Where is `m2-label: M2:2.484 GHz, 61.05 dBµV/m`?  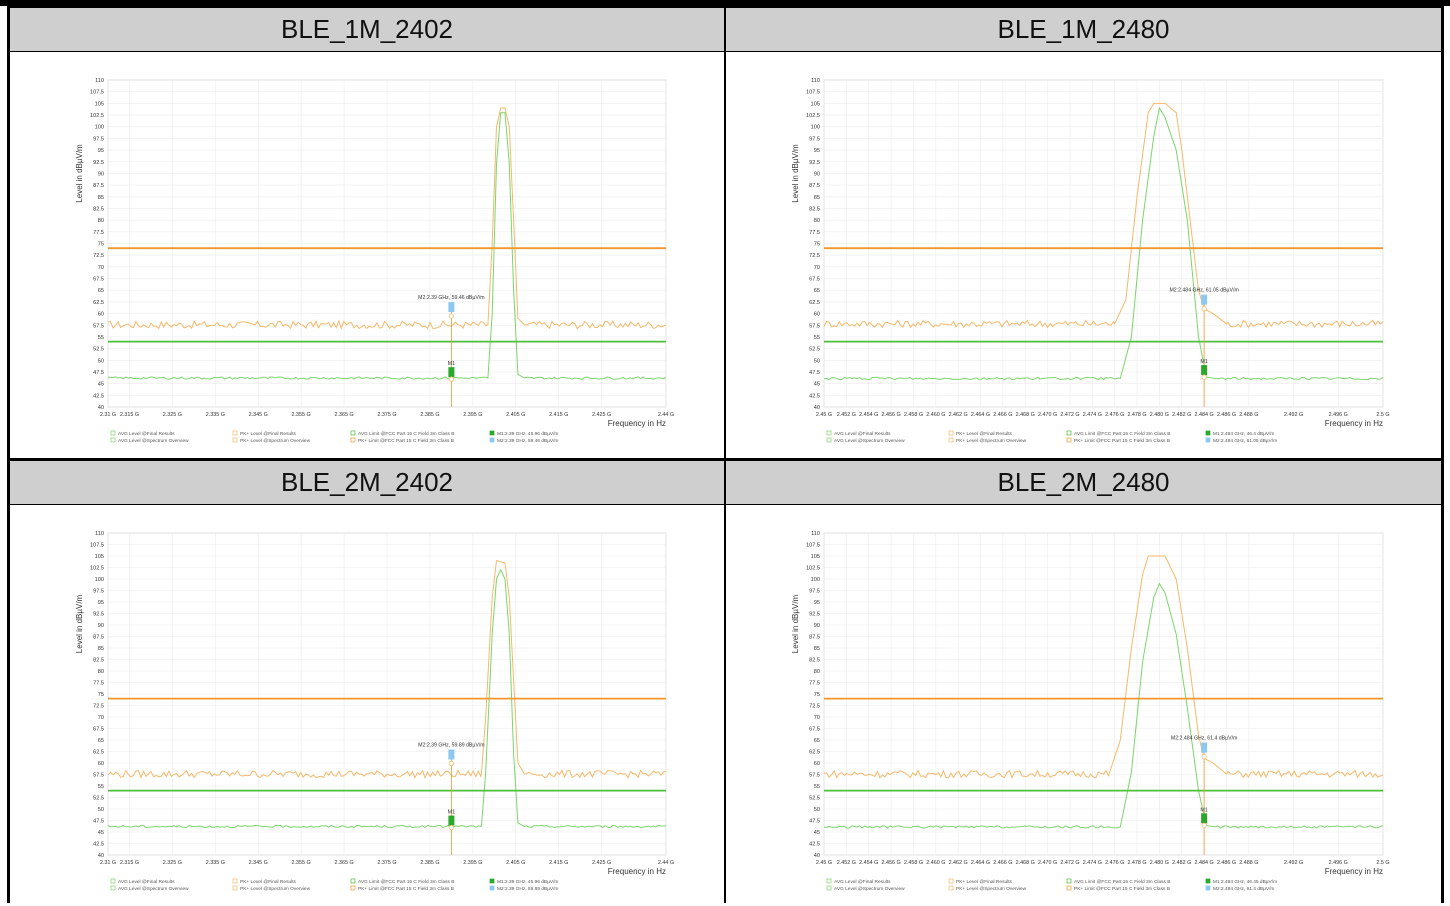
m2-label: M2:2.484 GHz, 61.05 dBµV/m is located at coordinates (1203, 291).